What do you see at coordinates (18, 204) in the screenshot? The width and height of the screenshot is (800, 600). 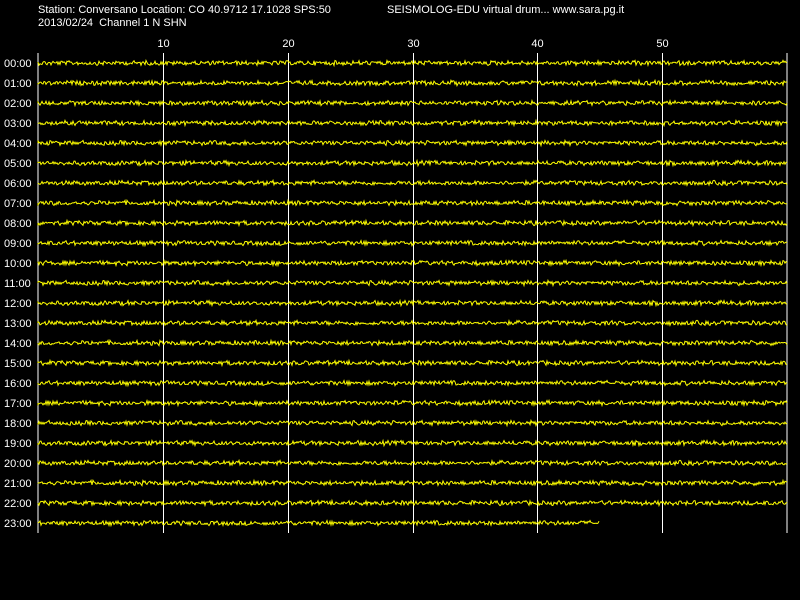 I see `row-label-0700: 07:00` at bounding box center [18, 204].